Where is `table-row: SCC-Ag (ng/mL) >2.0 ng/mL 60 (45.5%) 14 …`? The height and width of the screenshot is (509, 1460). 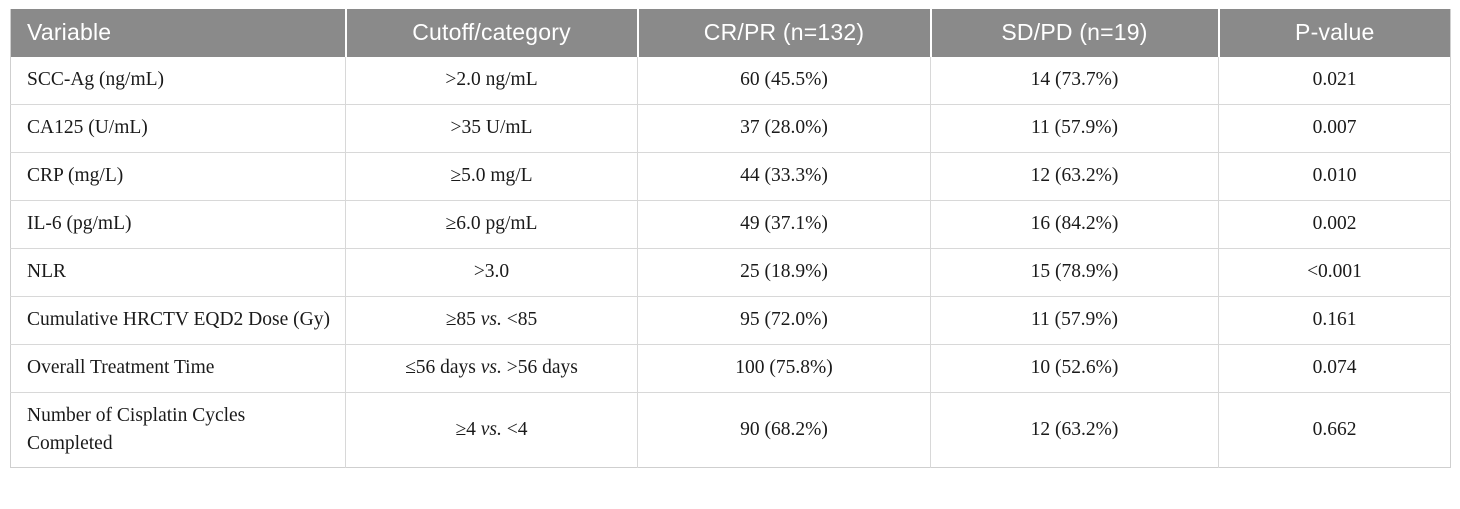
table-row: SCC-Ag (ng/mL) >2.0 ng/mL 60 (45.5%) 14 … is located at coordinates (730, 80).